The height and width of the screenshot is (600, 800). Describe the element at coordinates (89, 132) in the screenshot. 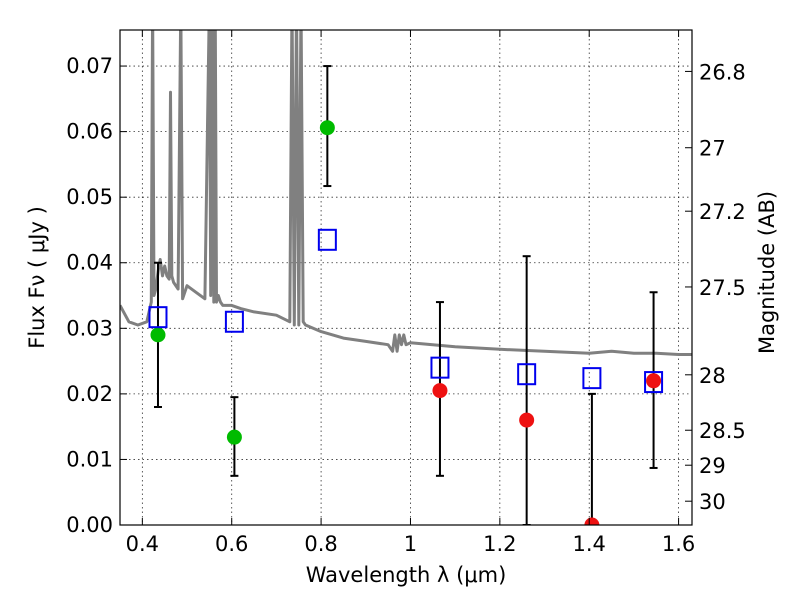

I see `y-tick-label: 0.06` at that location.